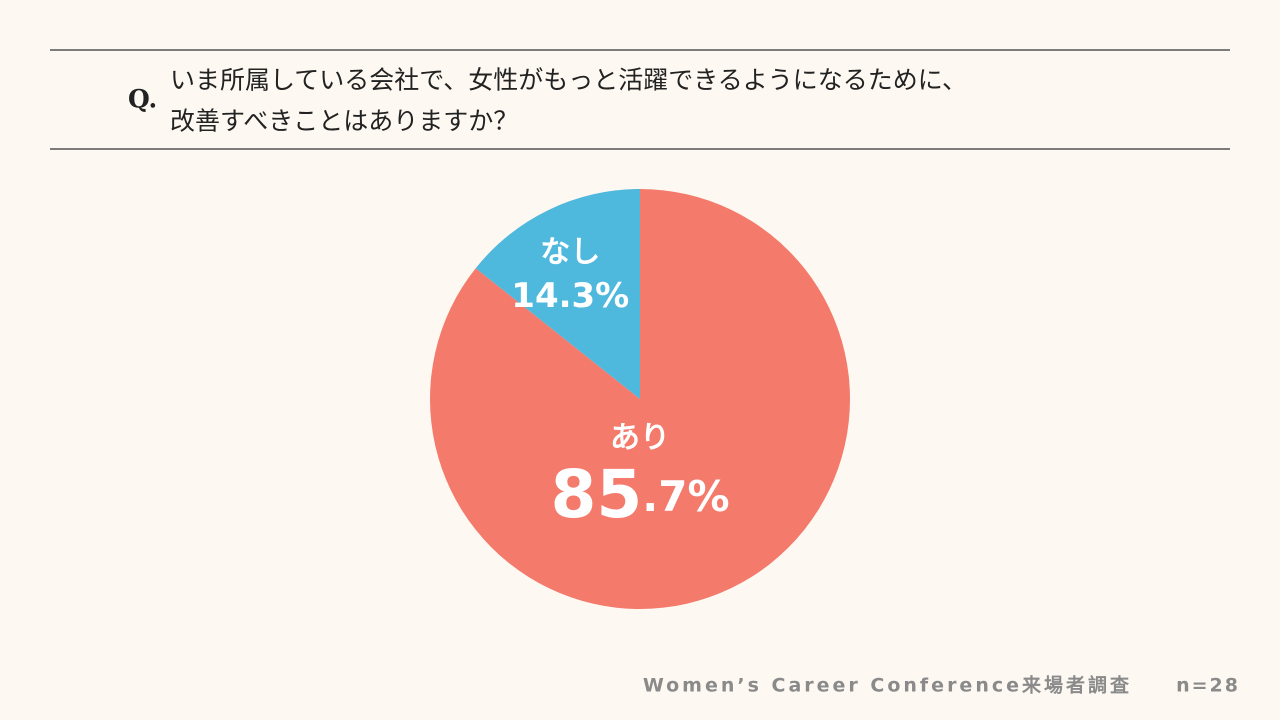 This screenshot has width=1280, height=720. I want to click on sample-size: n=28, so click(1208, 686).